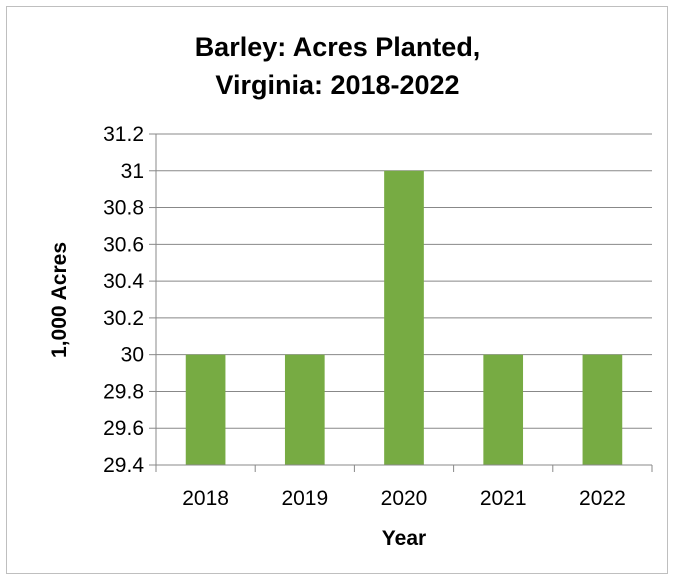 The height and width of the screenshot is (581, 675). What do you see at coordinates (602, 409) in the screenshot?
I see `bar-2022` at bounding box center [602, 409].